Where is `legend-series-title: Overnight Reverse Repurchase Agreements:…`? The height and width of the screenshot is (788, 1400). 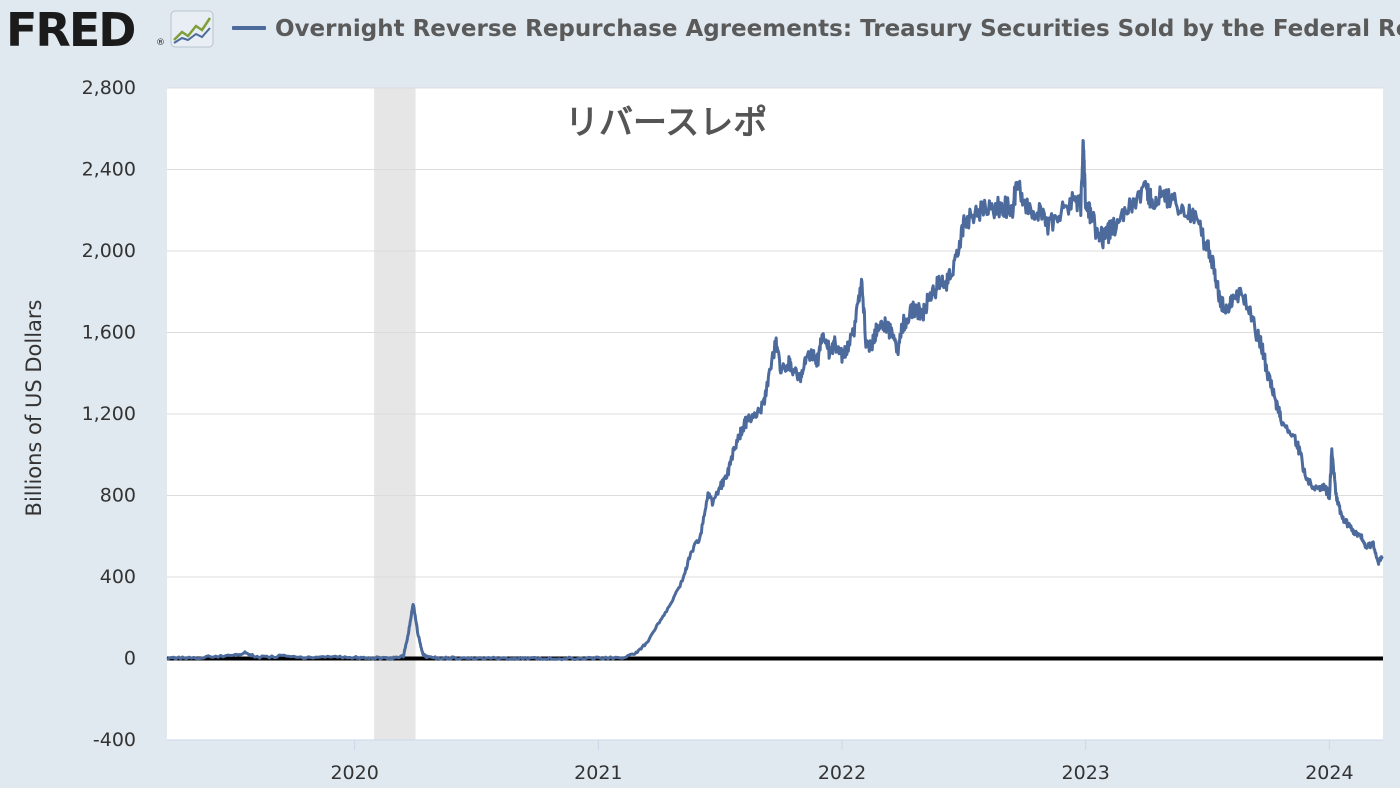 legend-series-title: Overnight Reverse Repurchase Agreements:… is located at coordinates (837, 29).